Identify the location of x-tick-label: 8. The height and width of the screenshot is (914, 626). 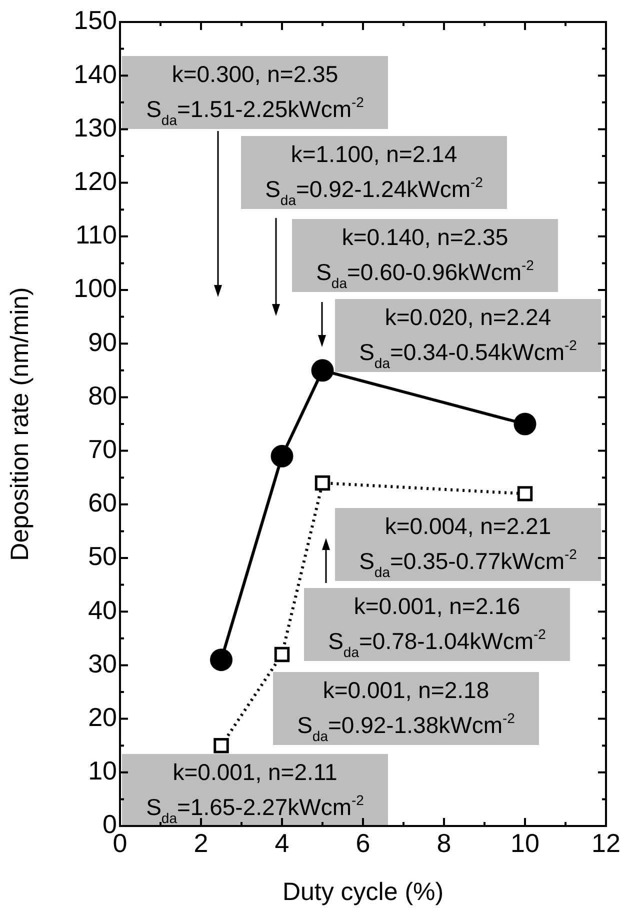
(444, 843).